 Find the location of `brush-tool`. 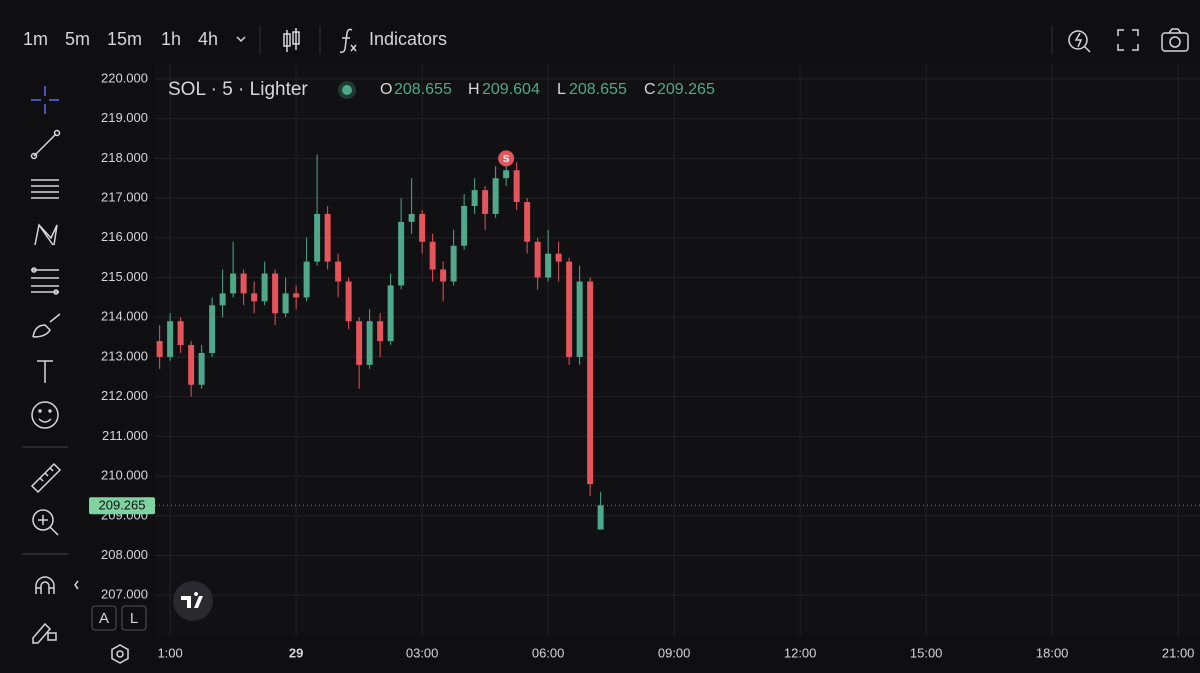

brush-tool is located at coordinates (46, 325).